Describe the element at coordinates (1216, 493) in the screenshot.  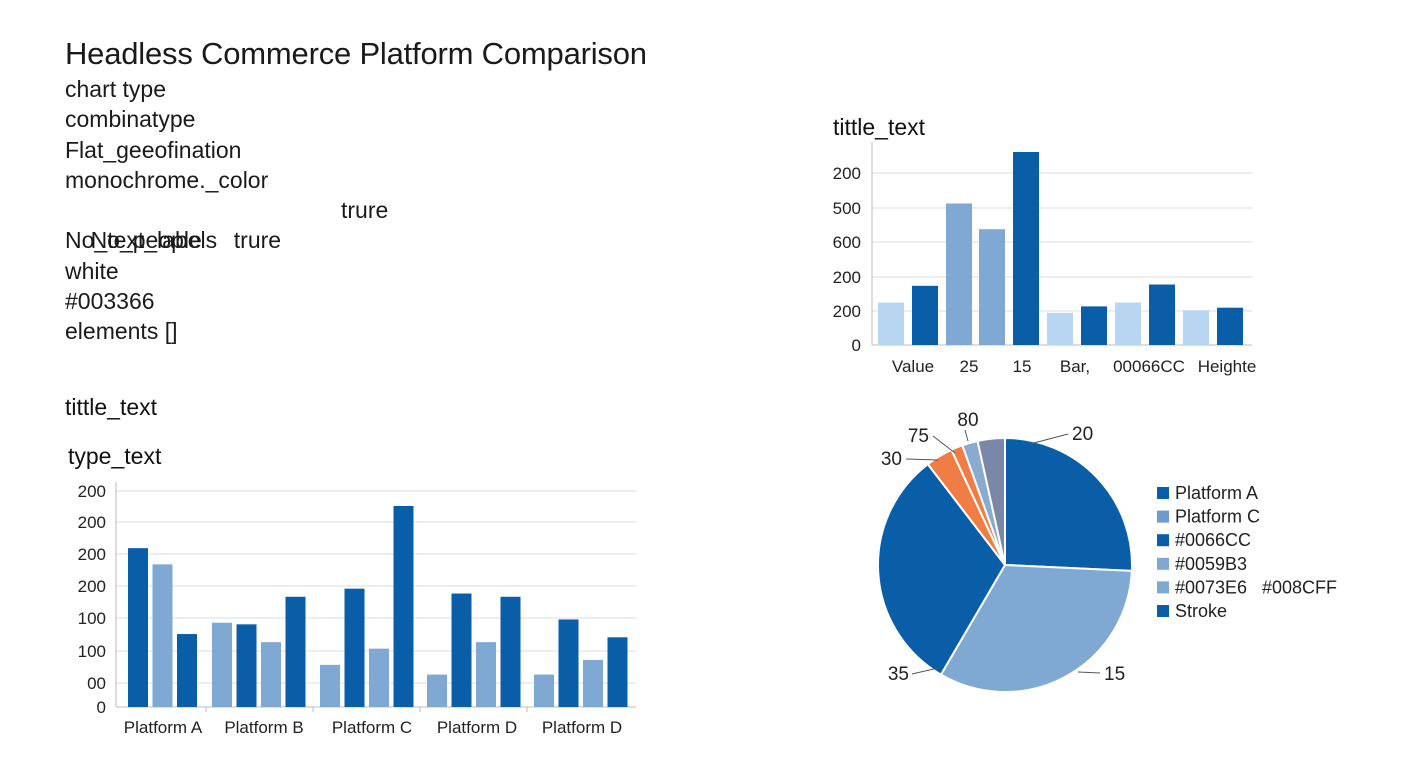
I see `legend-label: Platform A` at that location.